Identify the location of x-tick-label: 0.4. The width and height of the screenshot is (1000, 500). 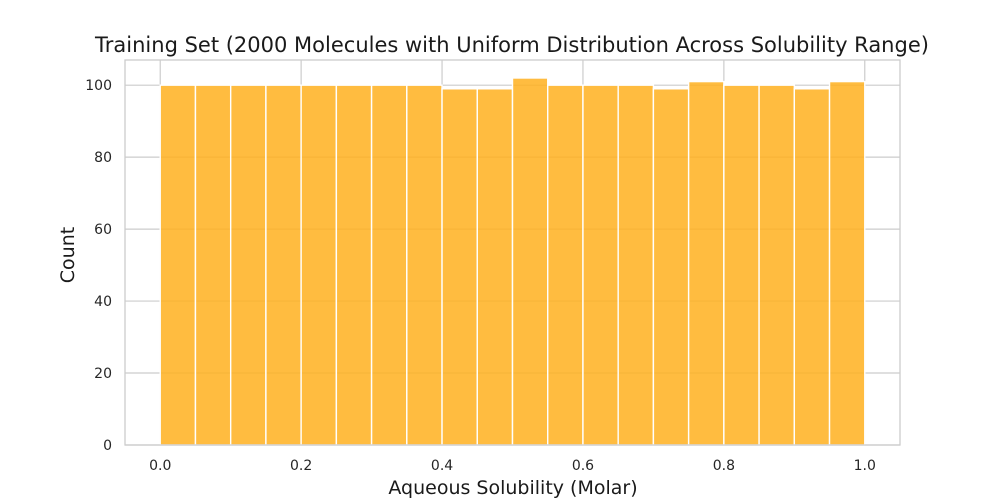
(442, 466).